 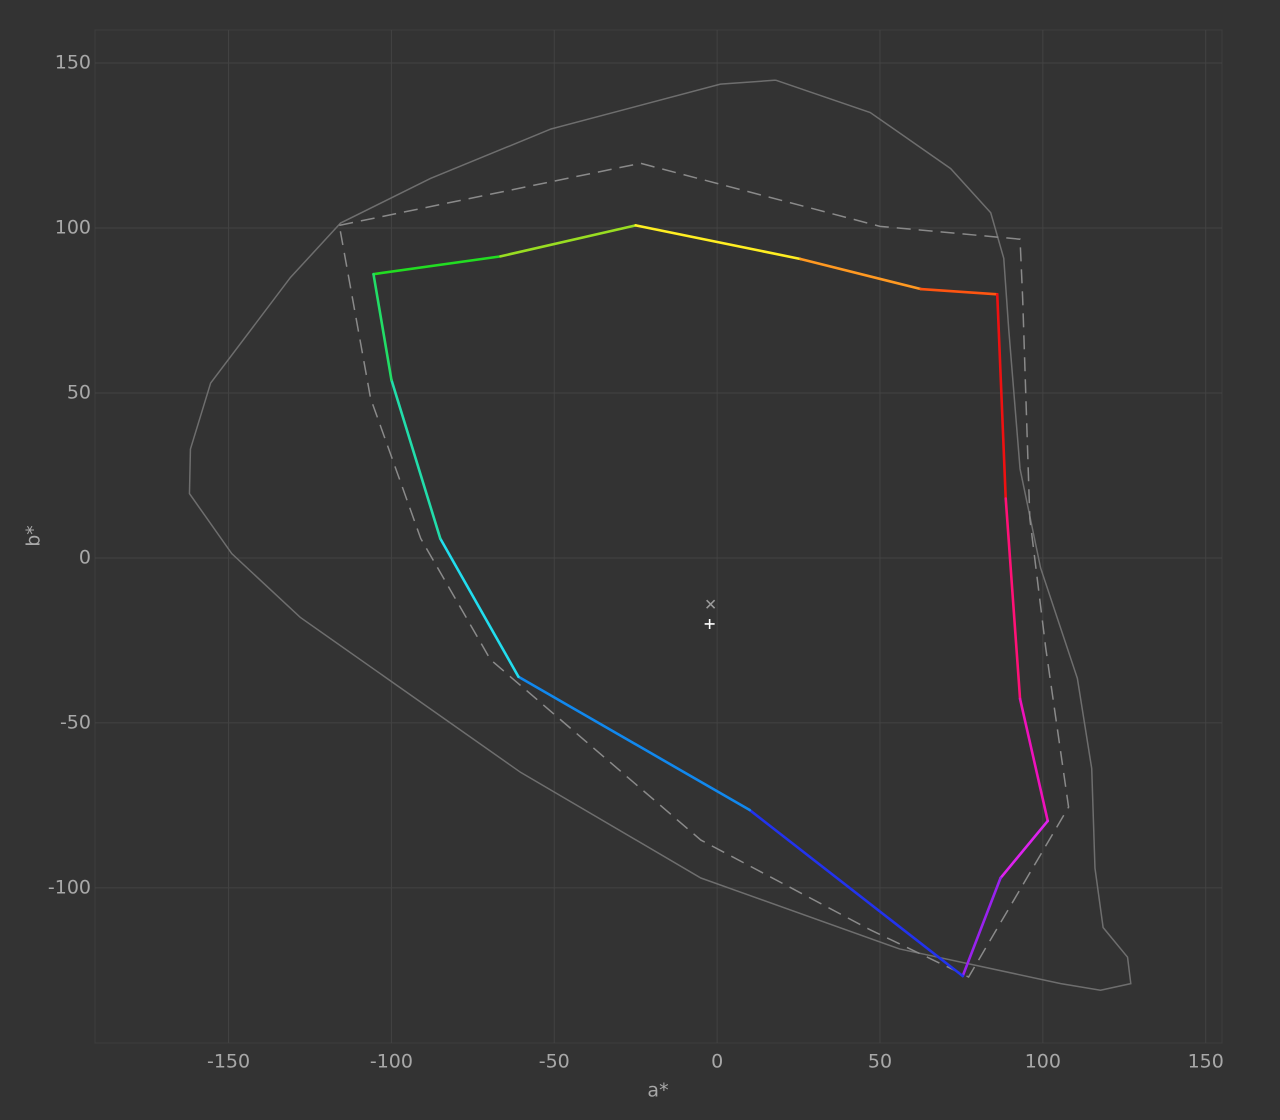 What do you see at coordinates (85, 557) in the screenshot?
I see `y-tick-label: 0` at bounding box center [85, 557].